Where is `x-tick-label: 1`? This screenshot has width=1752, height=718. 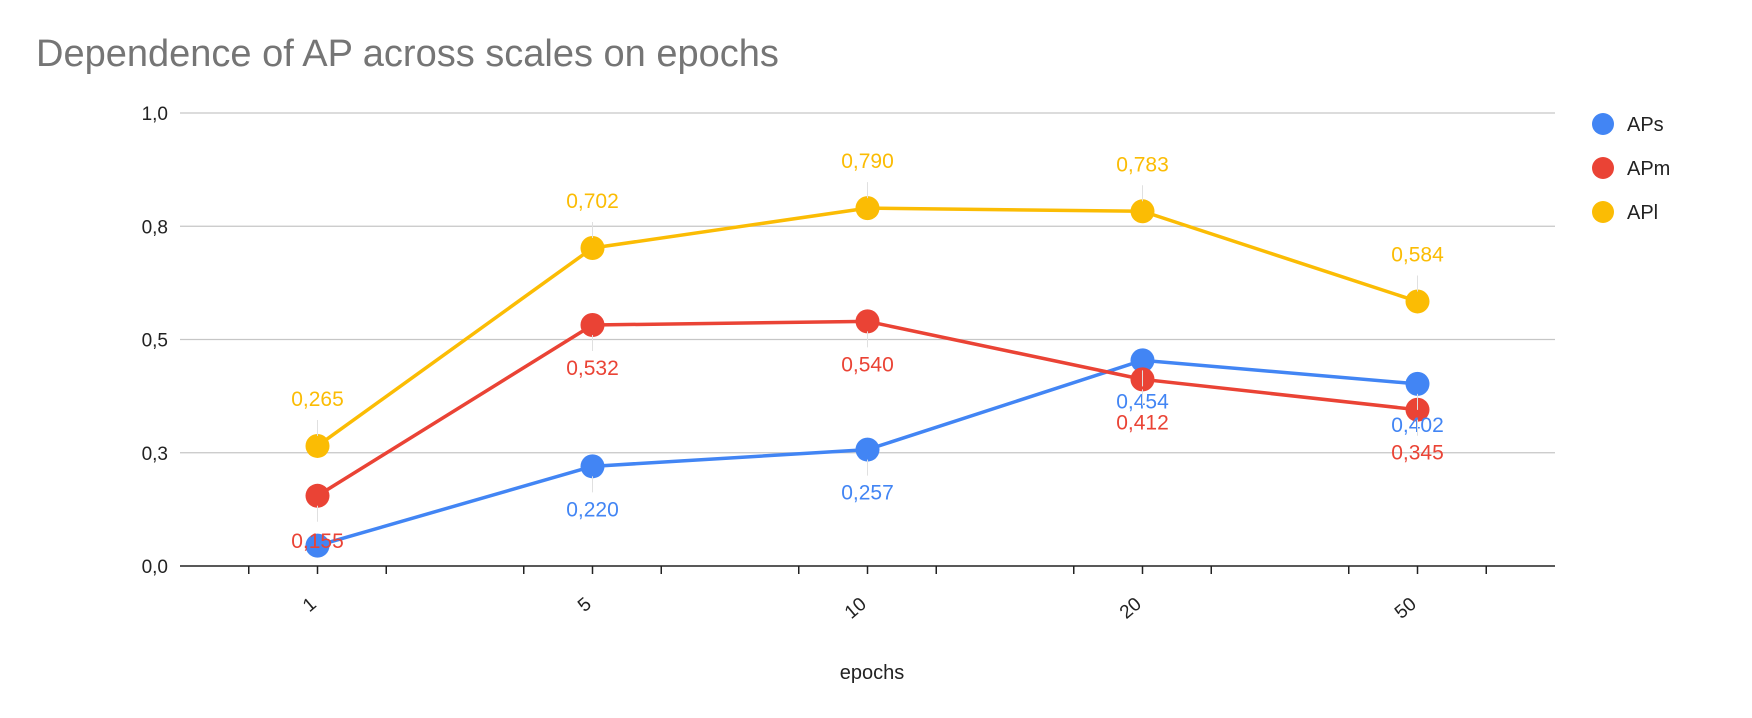
x-tick-label: 1 is located at coordinates (310, 605).